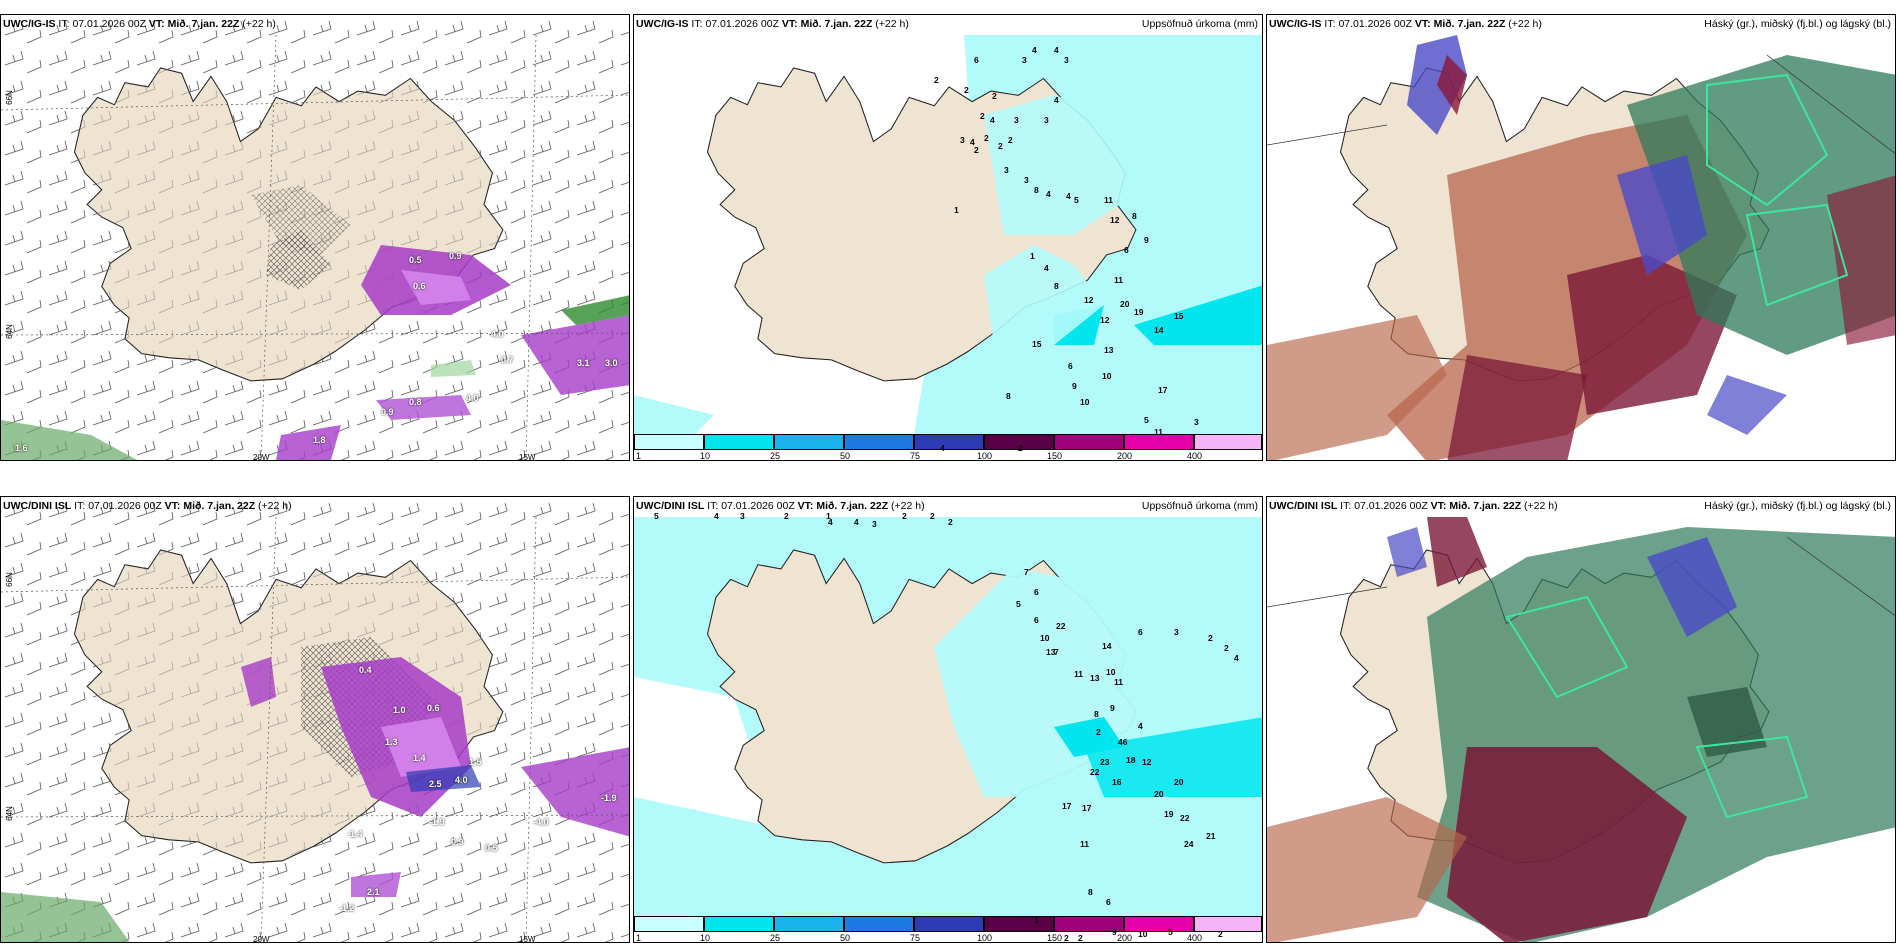  What do you see at coordinates (1170, 932) in the screenshot?
I see `precip-value: 5` at bounding box center [1170, 932].